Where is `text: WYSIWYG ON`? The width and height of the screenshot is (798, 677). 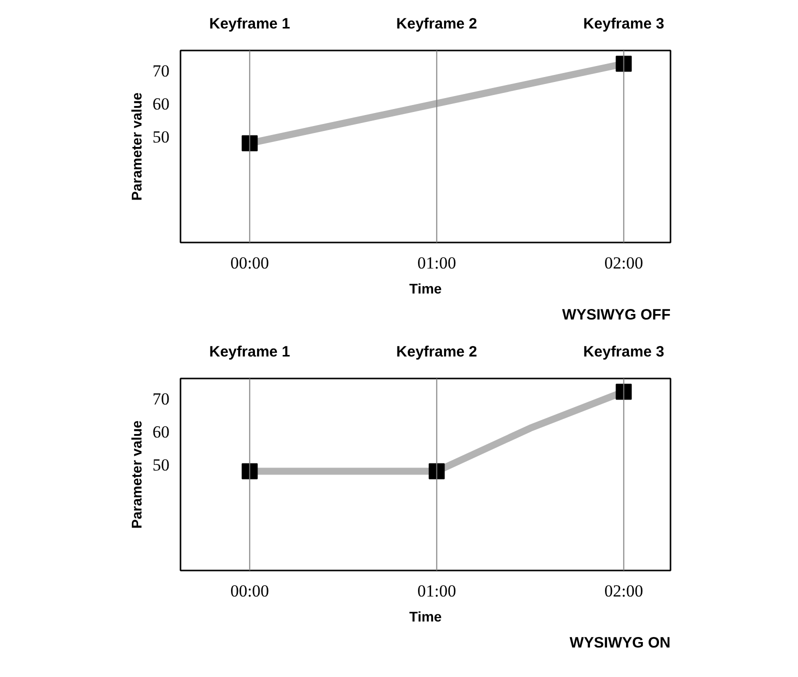 text: WYSIWYG ON is located at coordinates (620, 643).